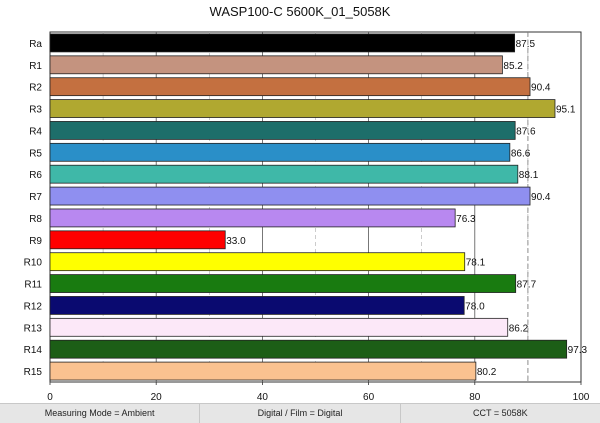 The width and height of the screenshot is (600, 423). I want to click on value-label: 87.5, so click(526, 44).